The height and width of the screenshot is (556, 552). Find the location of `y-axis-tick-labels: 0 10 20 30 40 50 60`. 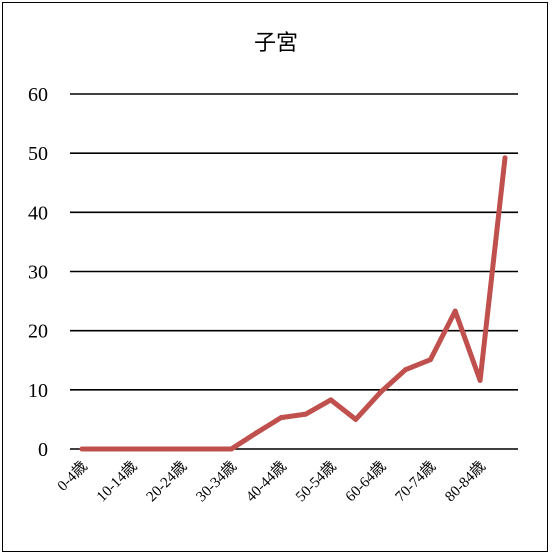

y-axis-tick-labels: 0 10 20 30 40 50 60 is located at coordinates (38, 272).